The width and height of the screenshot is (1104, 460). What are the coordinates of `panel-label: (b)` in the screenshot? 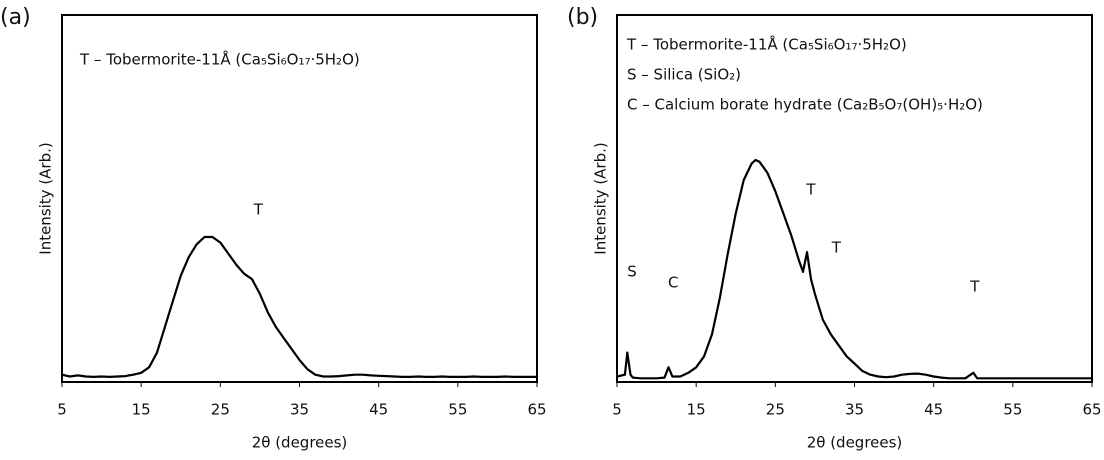 It's located at (582, 17).